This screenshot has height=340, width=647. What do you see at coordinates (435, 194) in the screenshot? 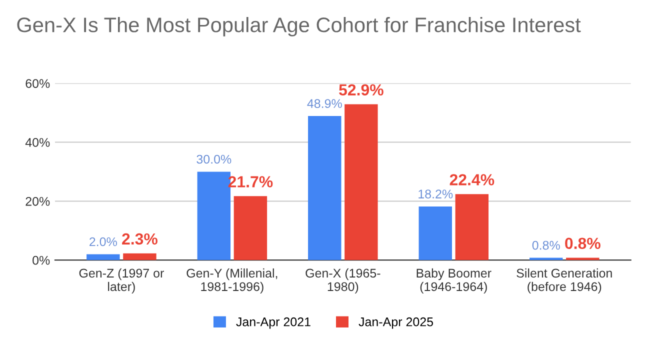
I see `data-label: 18.2%` at bounding box center [435, 194].